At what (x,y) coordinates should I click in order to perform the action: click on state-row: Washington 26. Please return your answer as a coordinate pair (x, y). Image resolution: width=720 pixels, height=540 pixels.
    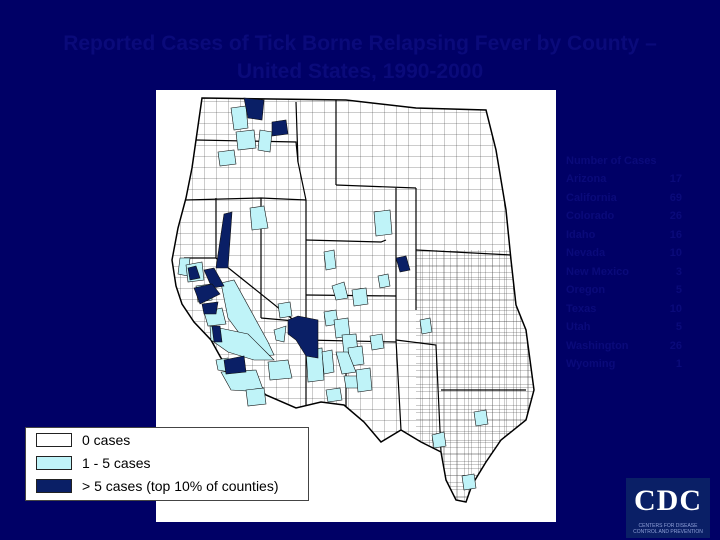
    Looking at the image, I should click on (626, 346).